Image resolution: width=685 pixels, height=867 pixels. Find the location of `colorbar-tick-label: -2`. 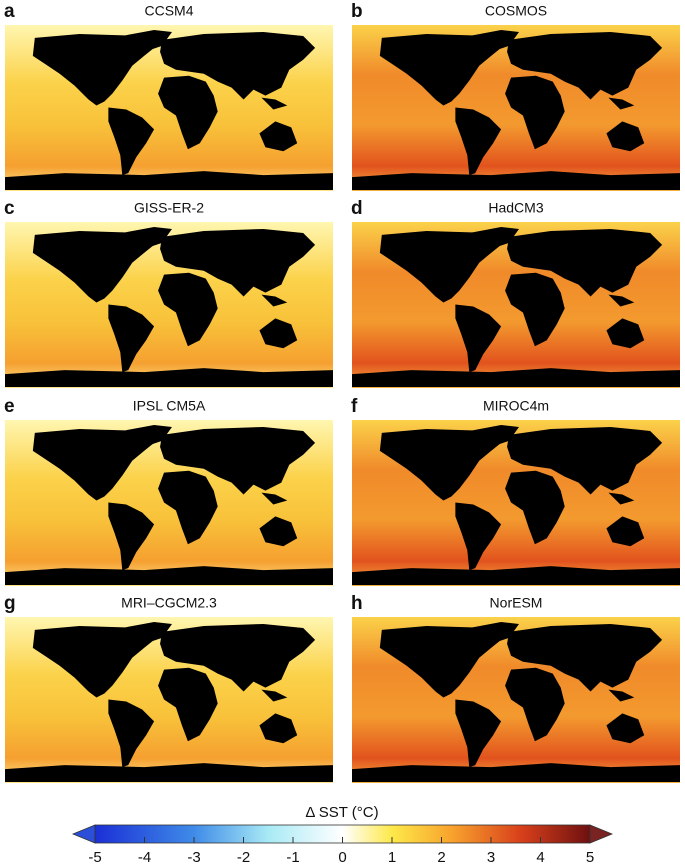

colorbar-tick-label: -2 is located at coordinates (243, 857).